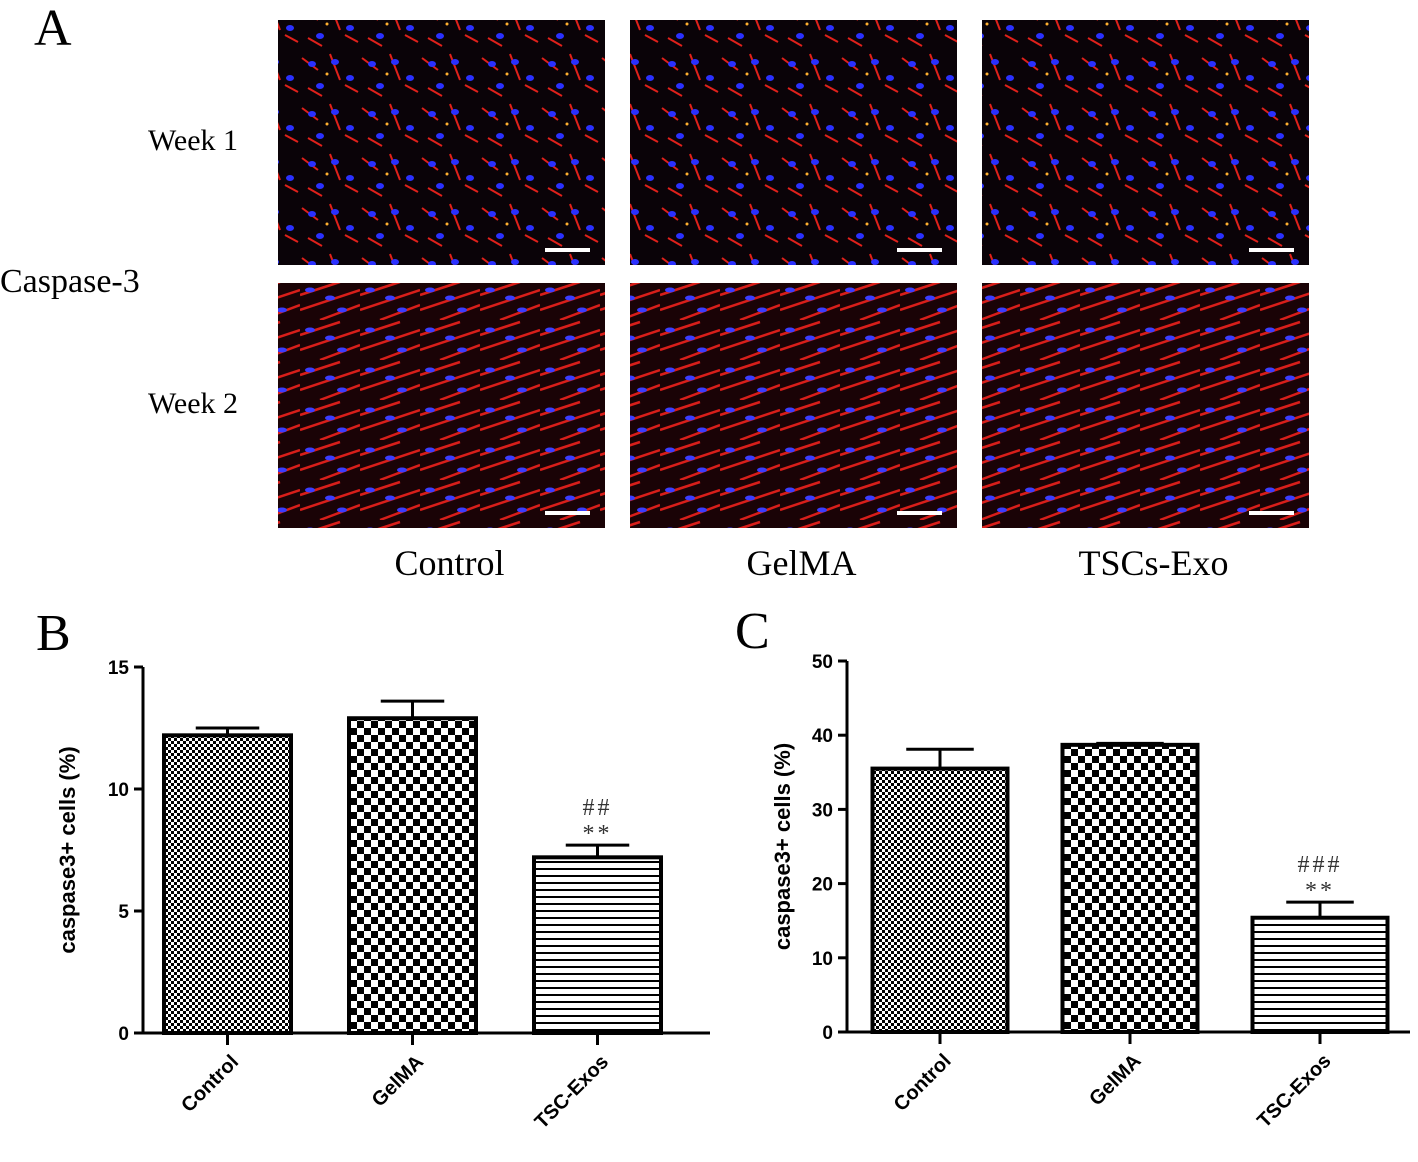 This screenshot has width=1418, height=1162. I want to click on panel-label: A, so click(53, 28).